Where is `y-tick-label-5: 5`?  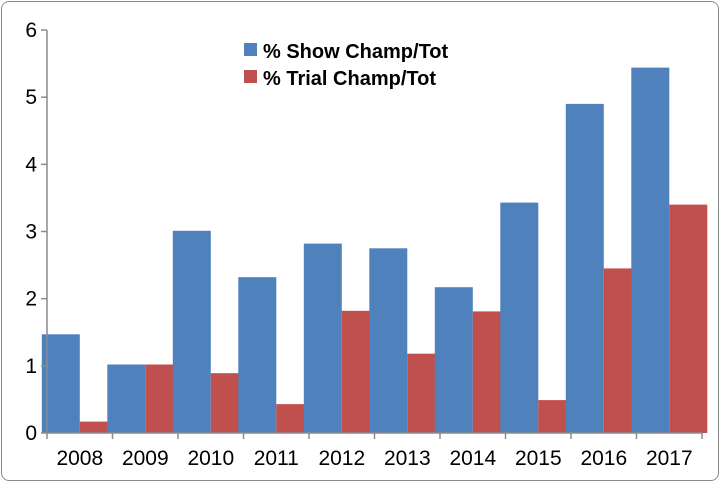
y-tick-label-5: 5 is located at coordinates (31, 97).